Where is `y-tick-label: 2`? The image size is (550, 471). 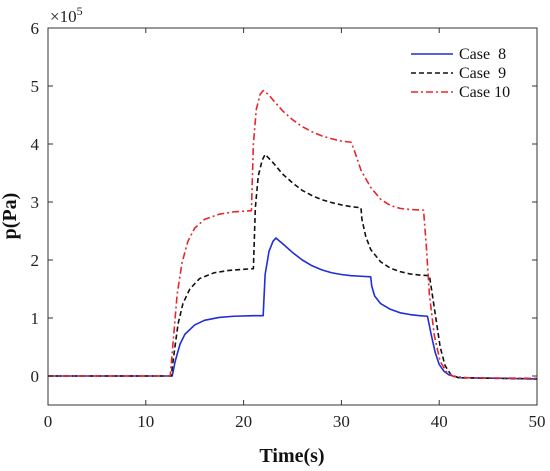 y-tick-label: 2 is located at coordinates (35, 260).